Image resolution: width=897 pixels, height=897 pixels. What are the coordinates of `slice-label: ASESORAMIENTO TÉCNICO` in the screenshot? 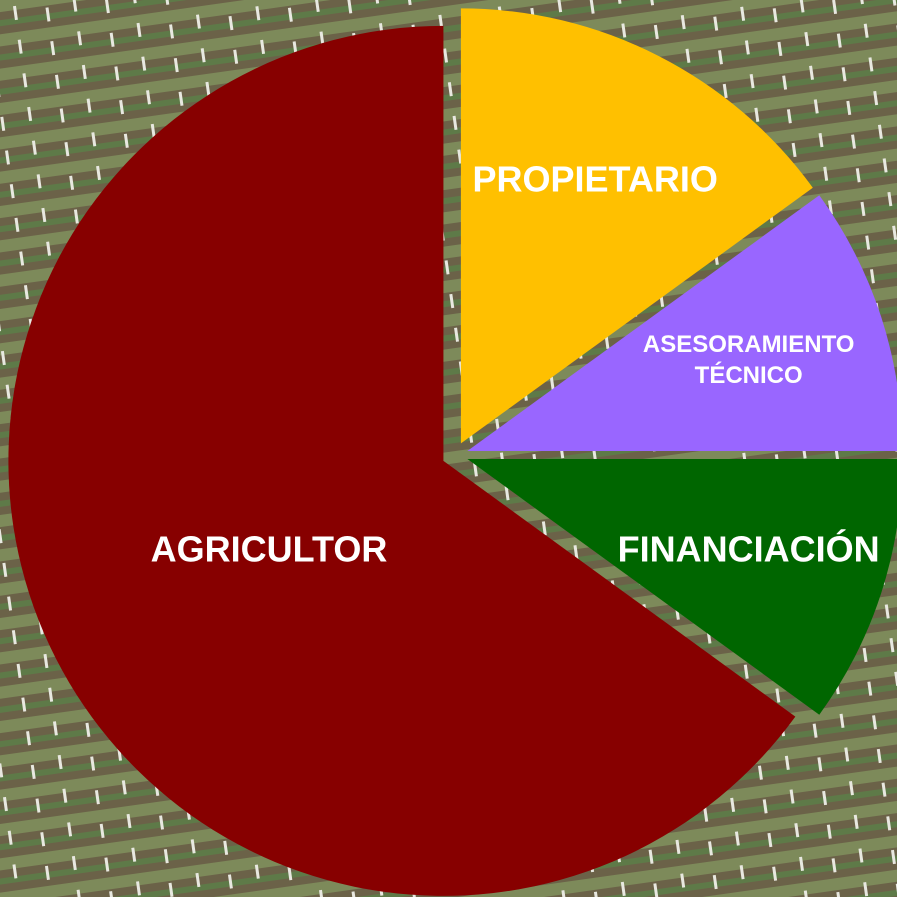 It's located at (748, 359).